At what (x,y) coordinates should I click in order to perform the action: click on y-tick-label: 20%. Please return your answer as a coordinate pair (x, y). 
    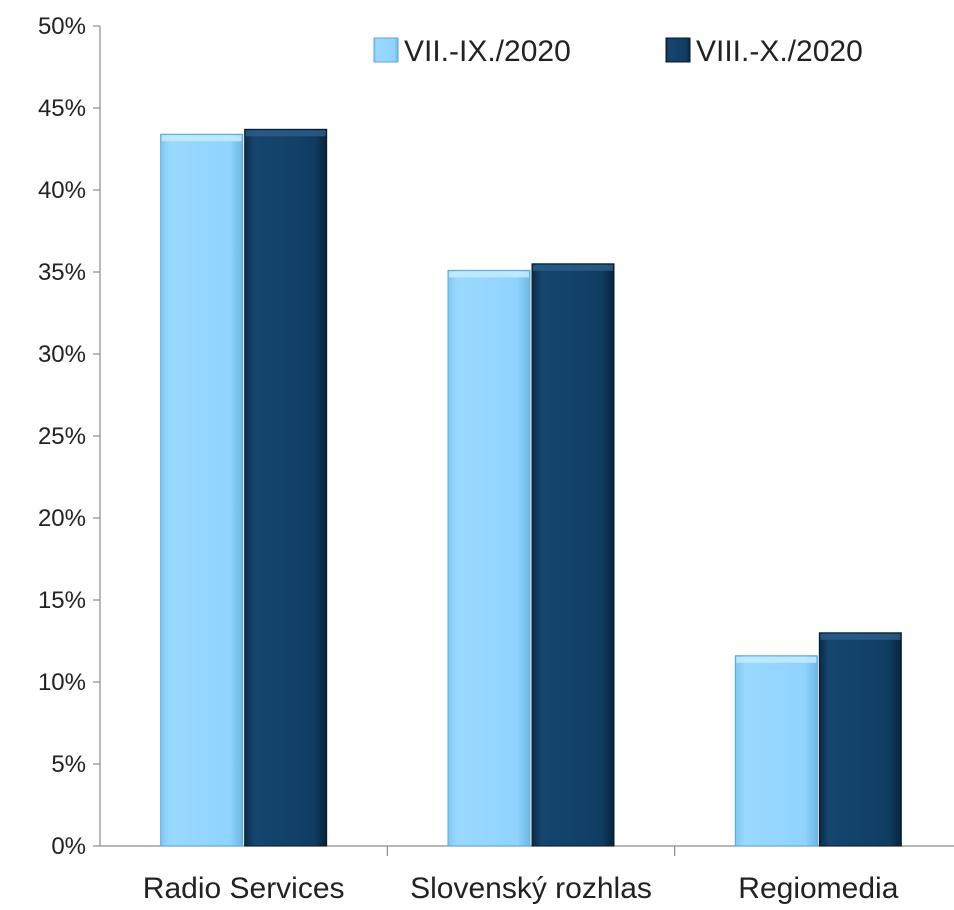
    Looking at the image, I should click on (62, 518).